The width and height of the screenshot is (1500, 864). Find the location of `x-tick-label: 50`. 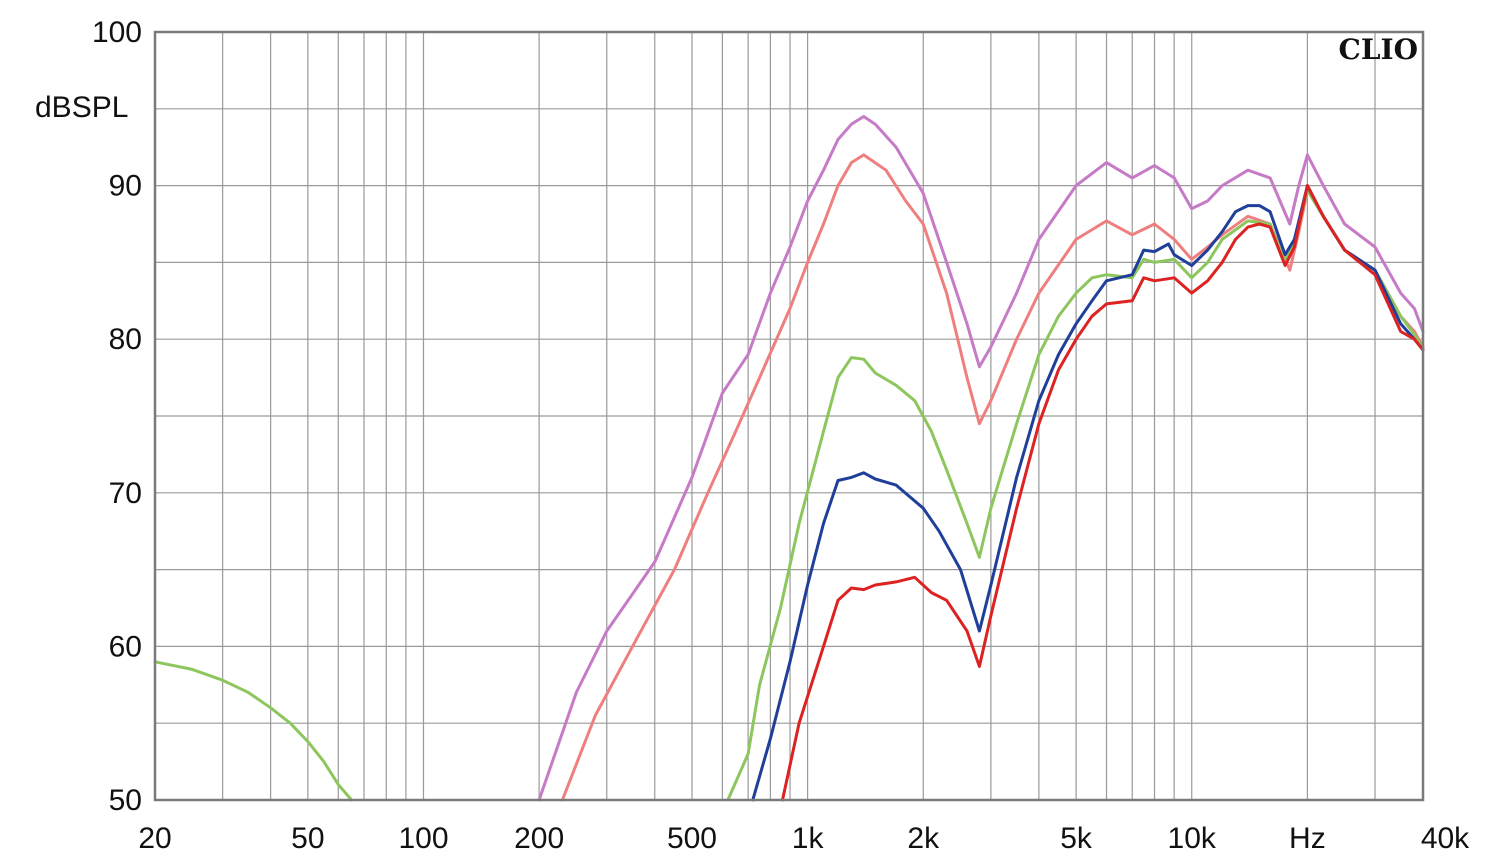

x-tick-label: 50 is located at coordinates (307, 838).